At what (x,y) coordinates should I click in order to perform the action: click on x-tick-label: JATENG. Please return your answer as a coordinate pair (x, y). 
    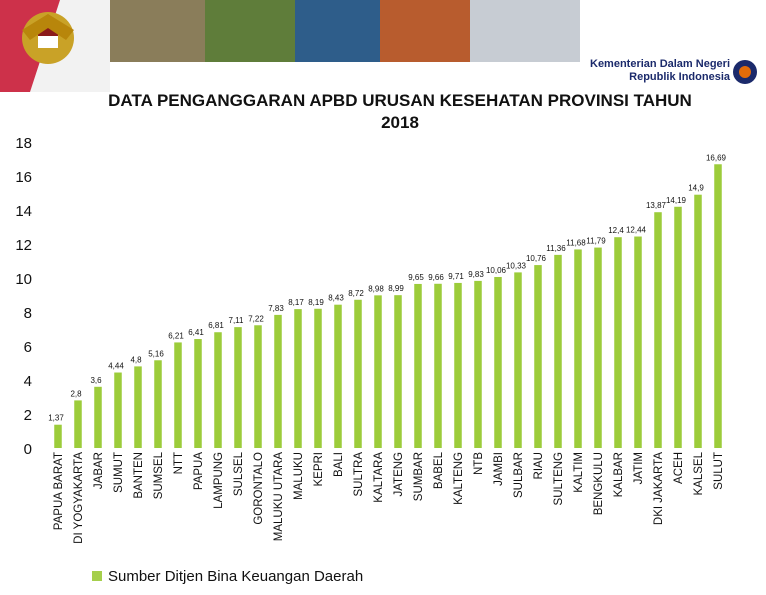
    Looking at the image, I should click on (399, 474).